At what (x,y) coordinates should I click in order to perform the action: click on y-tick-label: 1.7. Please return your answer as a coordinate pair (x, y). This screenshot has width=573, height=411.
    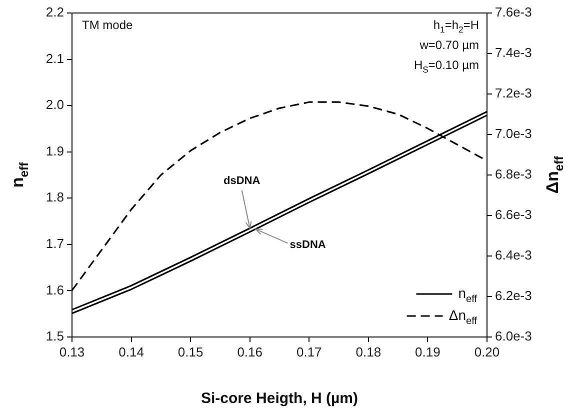
    Looking at the image, I should click on (55, 244).